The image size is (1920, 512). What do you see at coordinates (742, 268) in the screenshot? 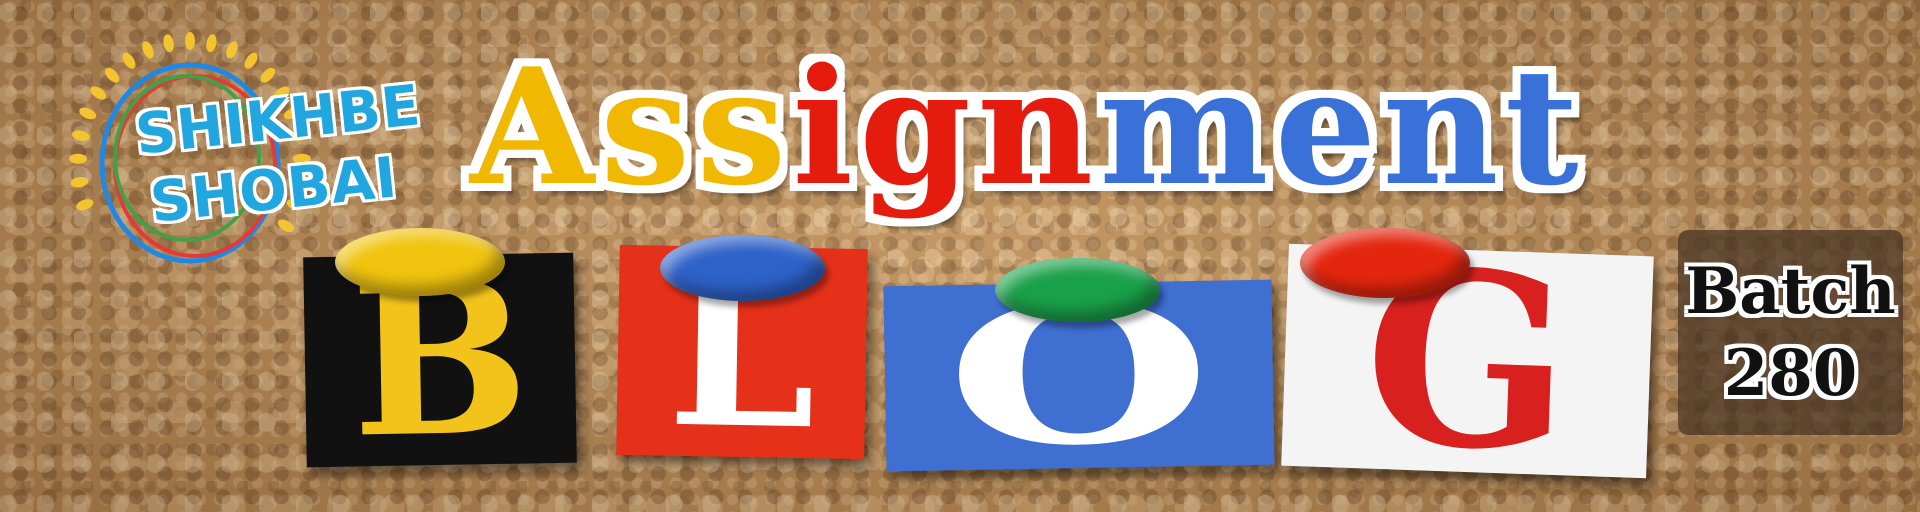
I see `blue-pin-icon` at bounding box center [742, 268].